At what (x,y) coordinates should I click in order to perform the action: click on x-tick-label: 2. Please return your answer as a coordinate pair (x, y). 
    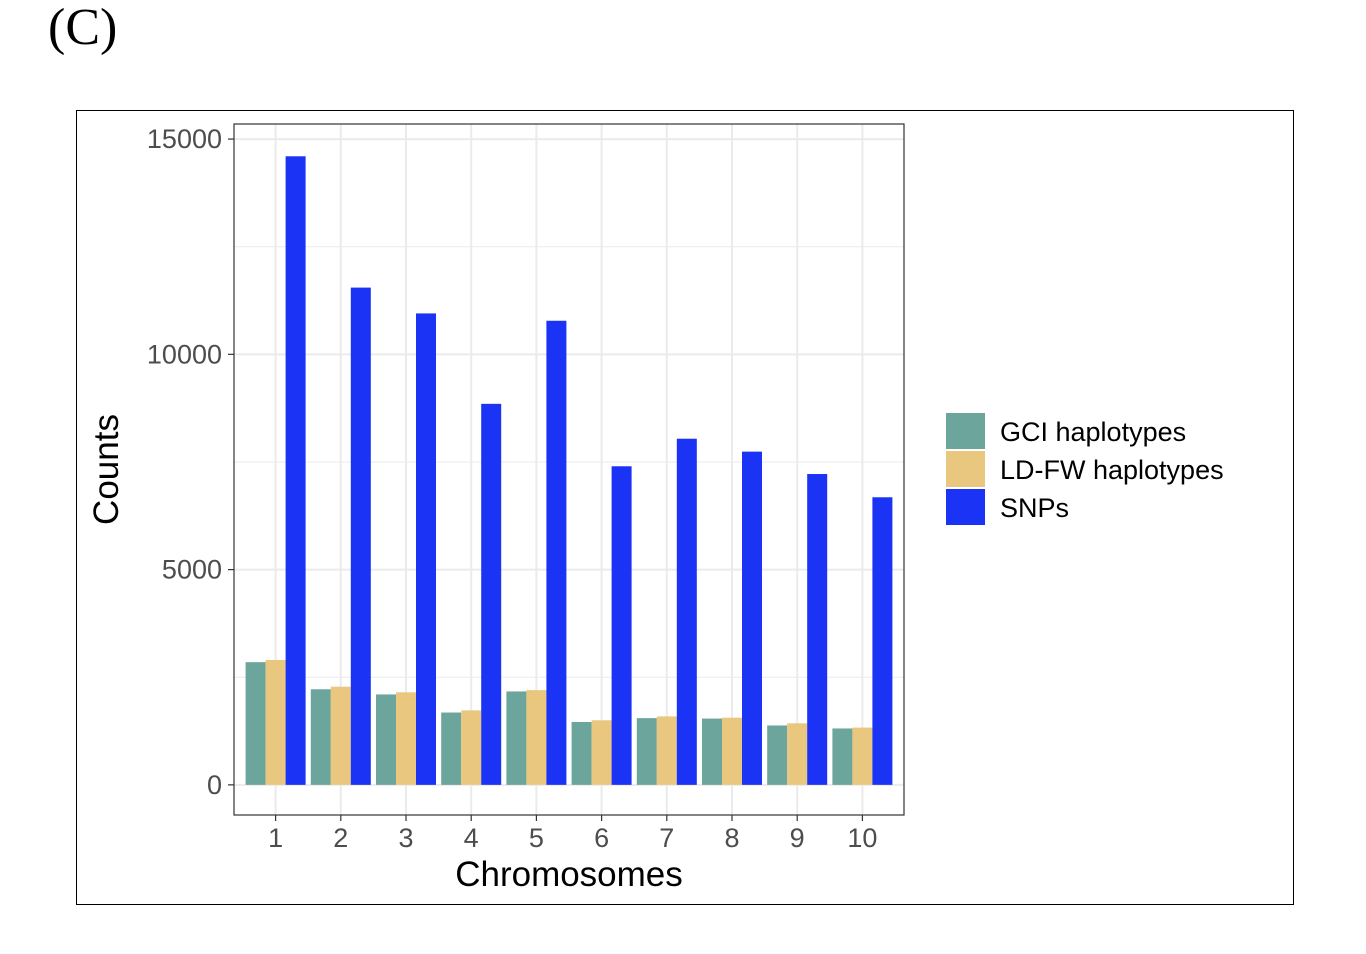
    Looking at the image, I should click on (340, 838).